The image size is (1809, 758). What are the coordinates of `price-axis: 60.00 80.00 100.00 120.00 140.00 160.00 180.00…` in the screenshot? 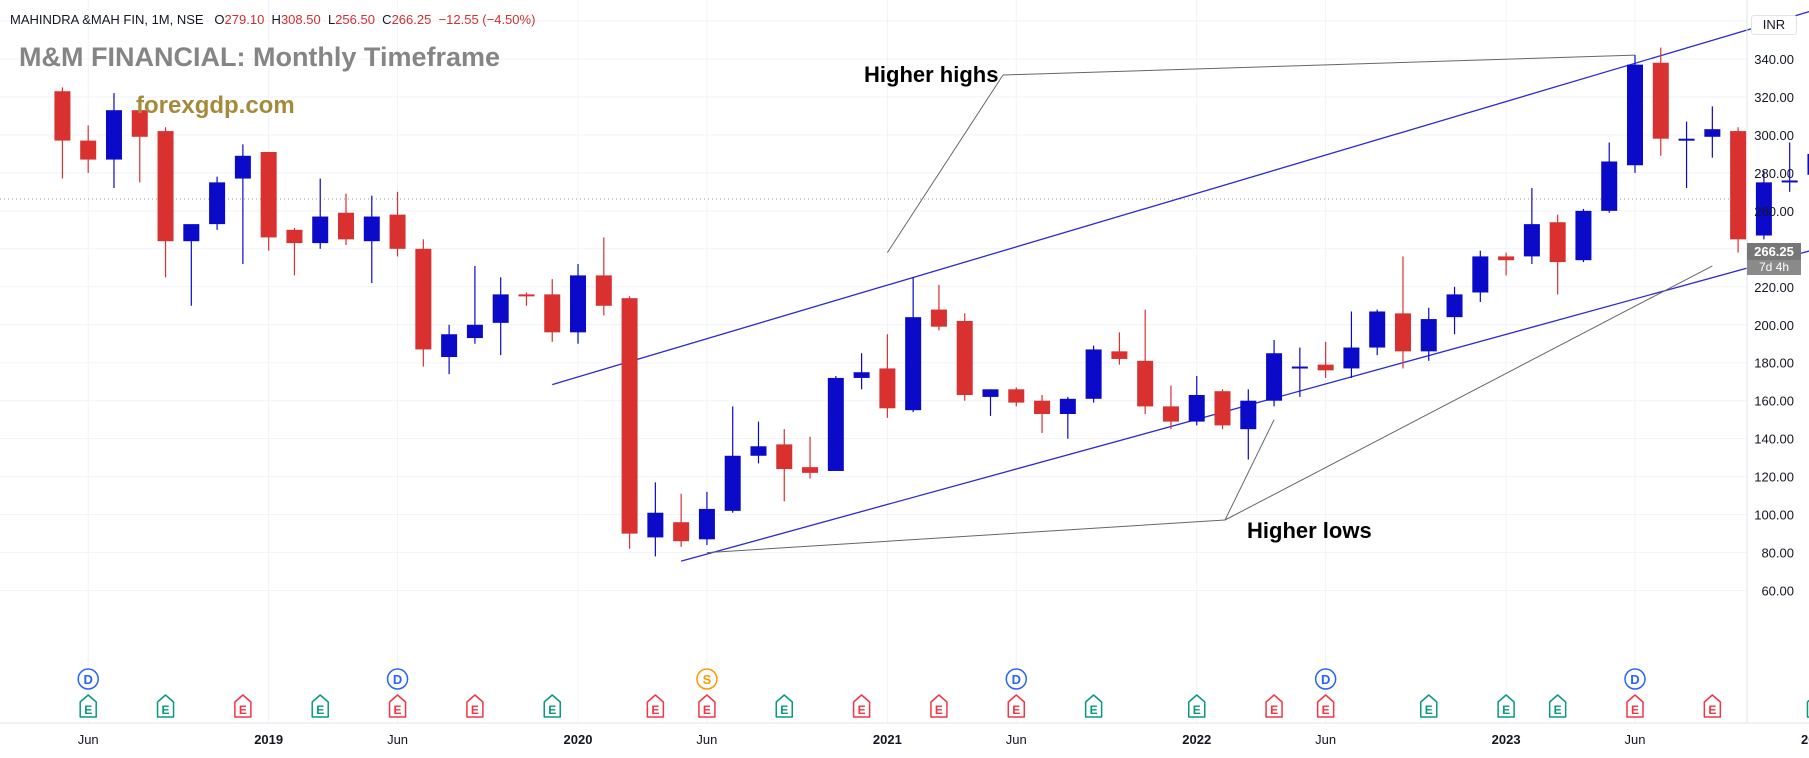 It's located at (1770, 361).